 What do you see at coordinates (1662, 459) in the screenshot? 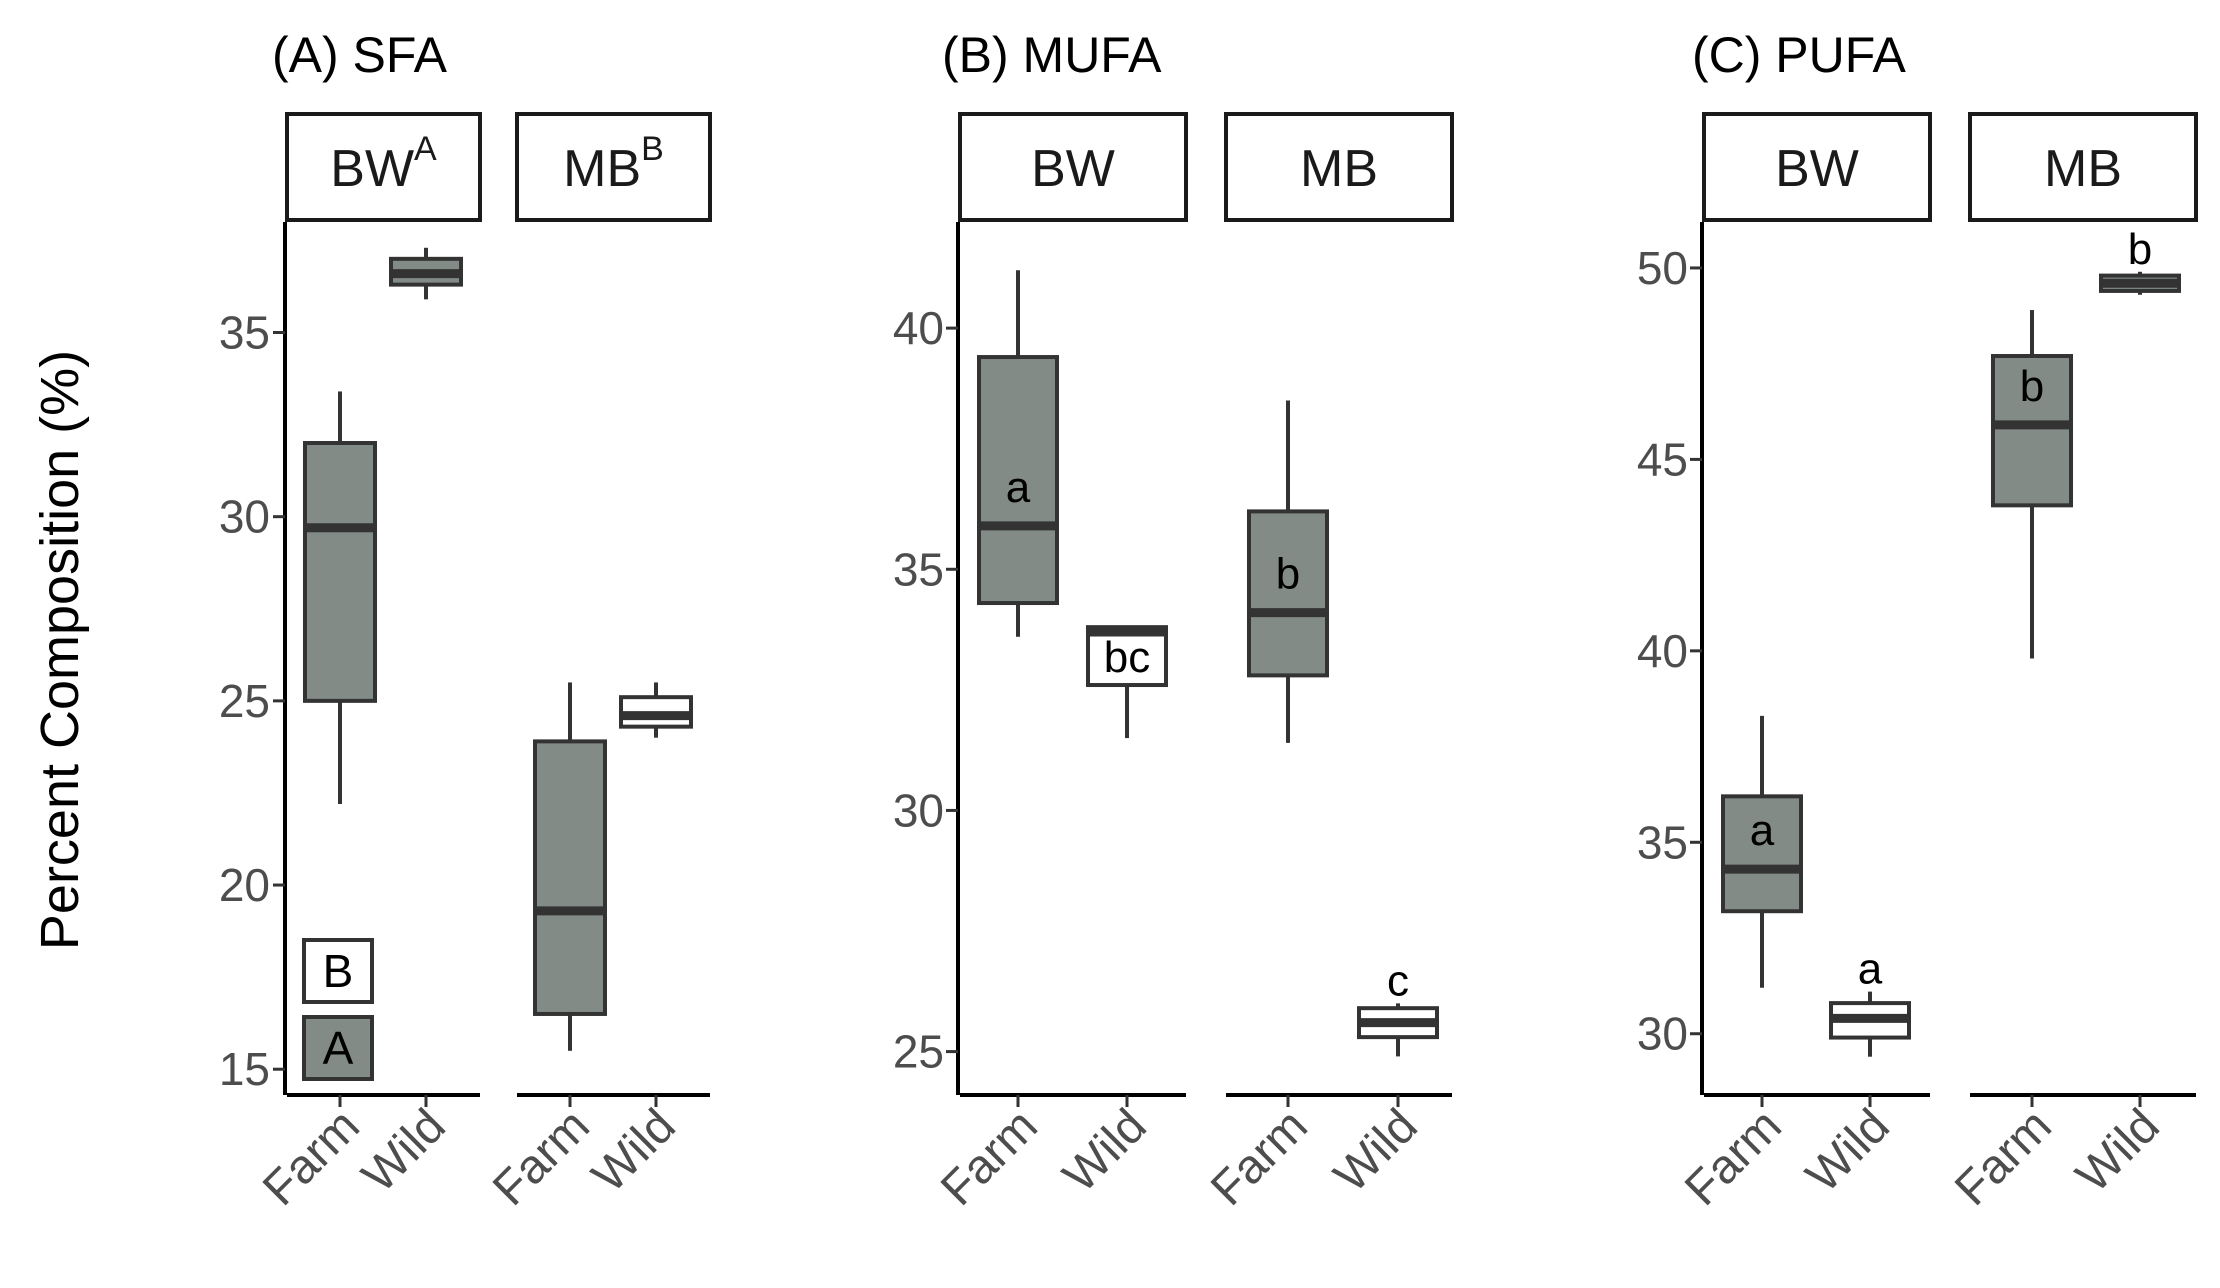
I see `y-tick-label: 45` at bounding box center [1662, 459].